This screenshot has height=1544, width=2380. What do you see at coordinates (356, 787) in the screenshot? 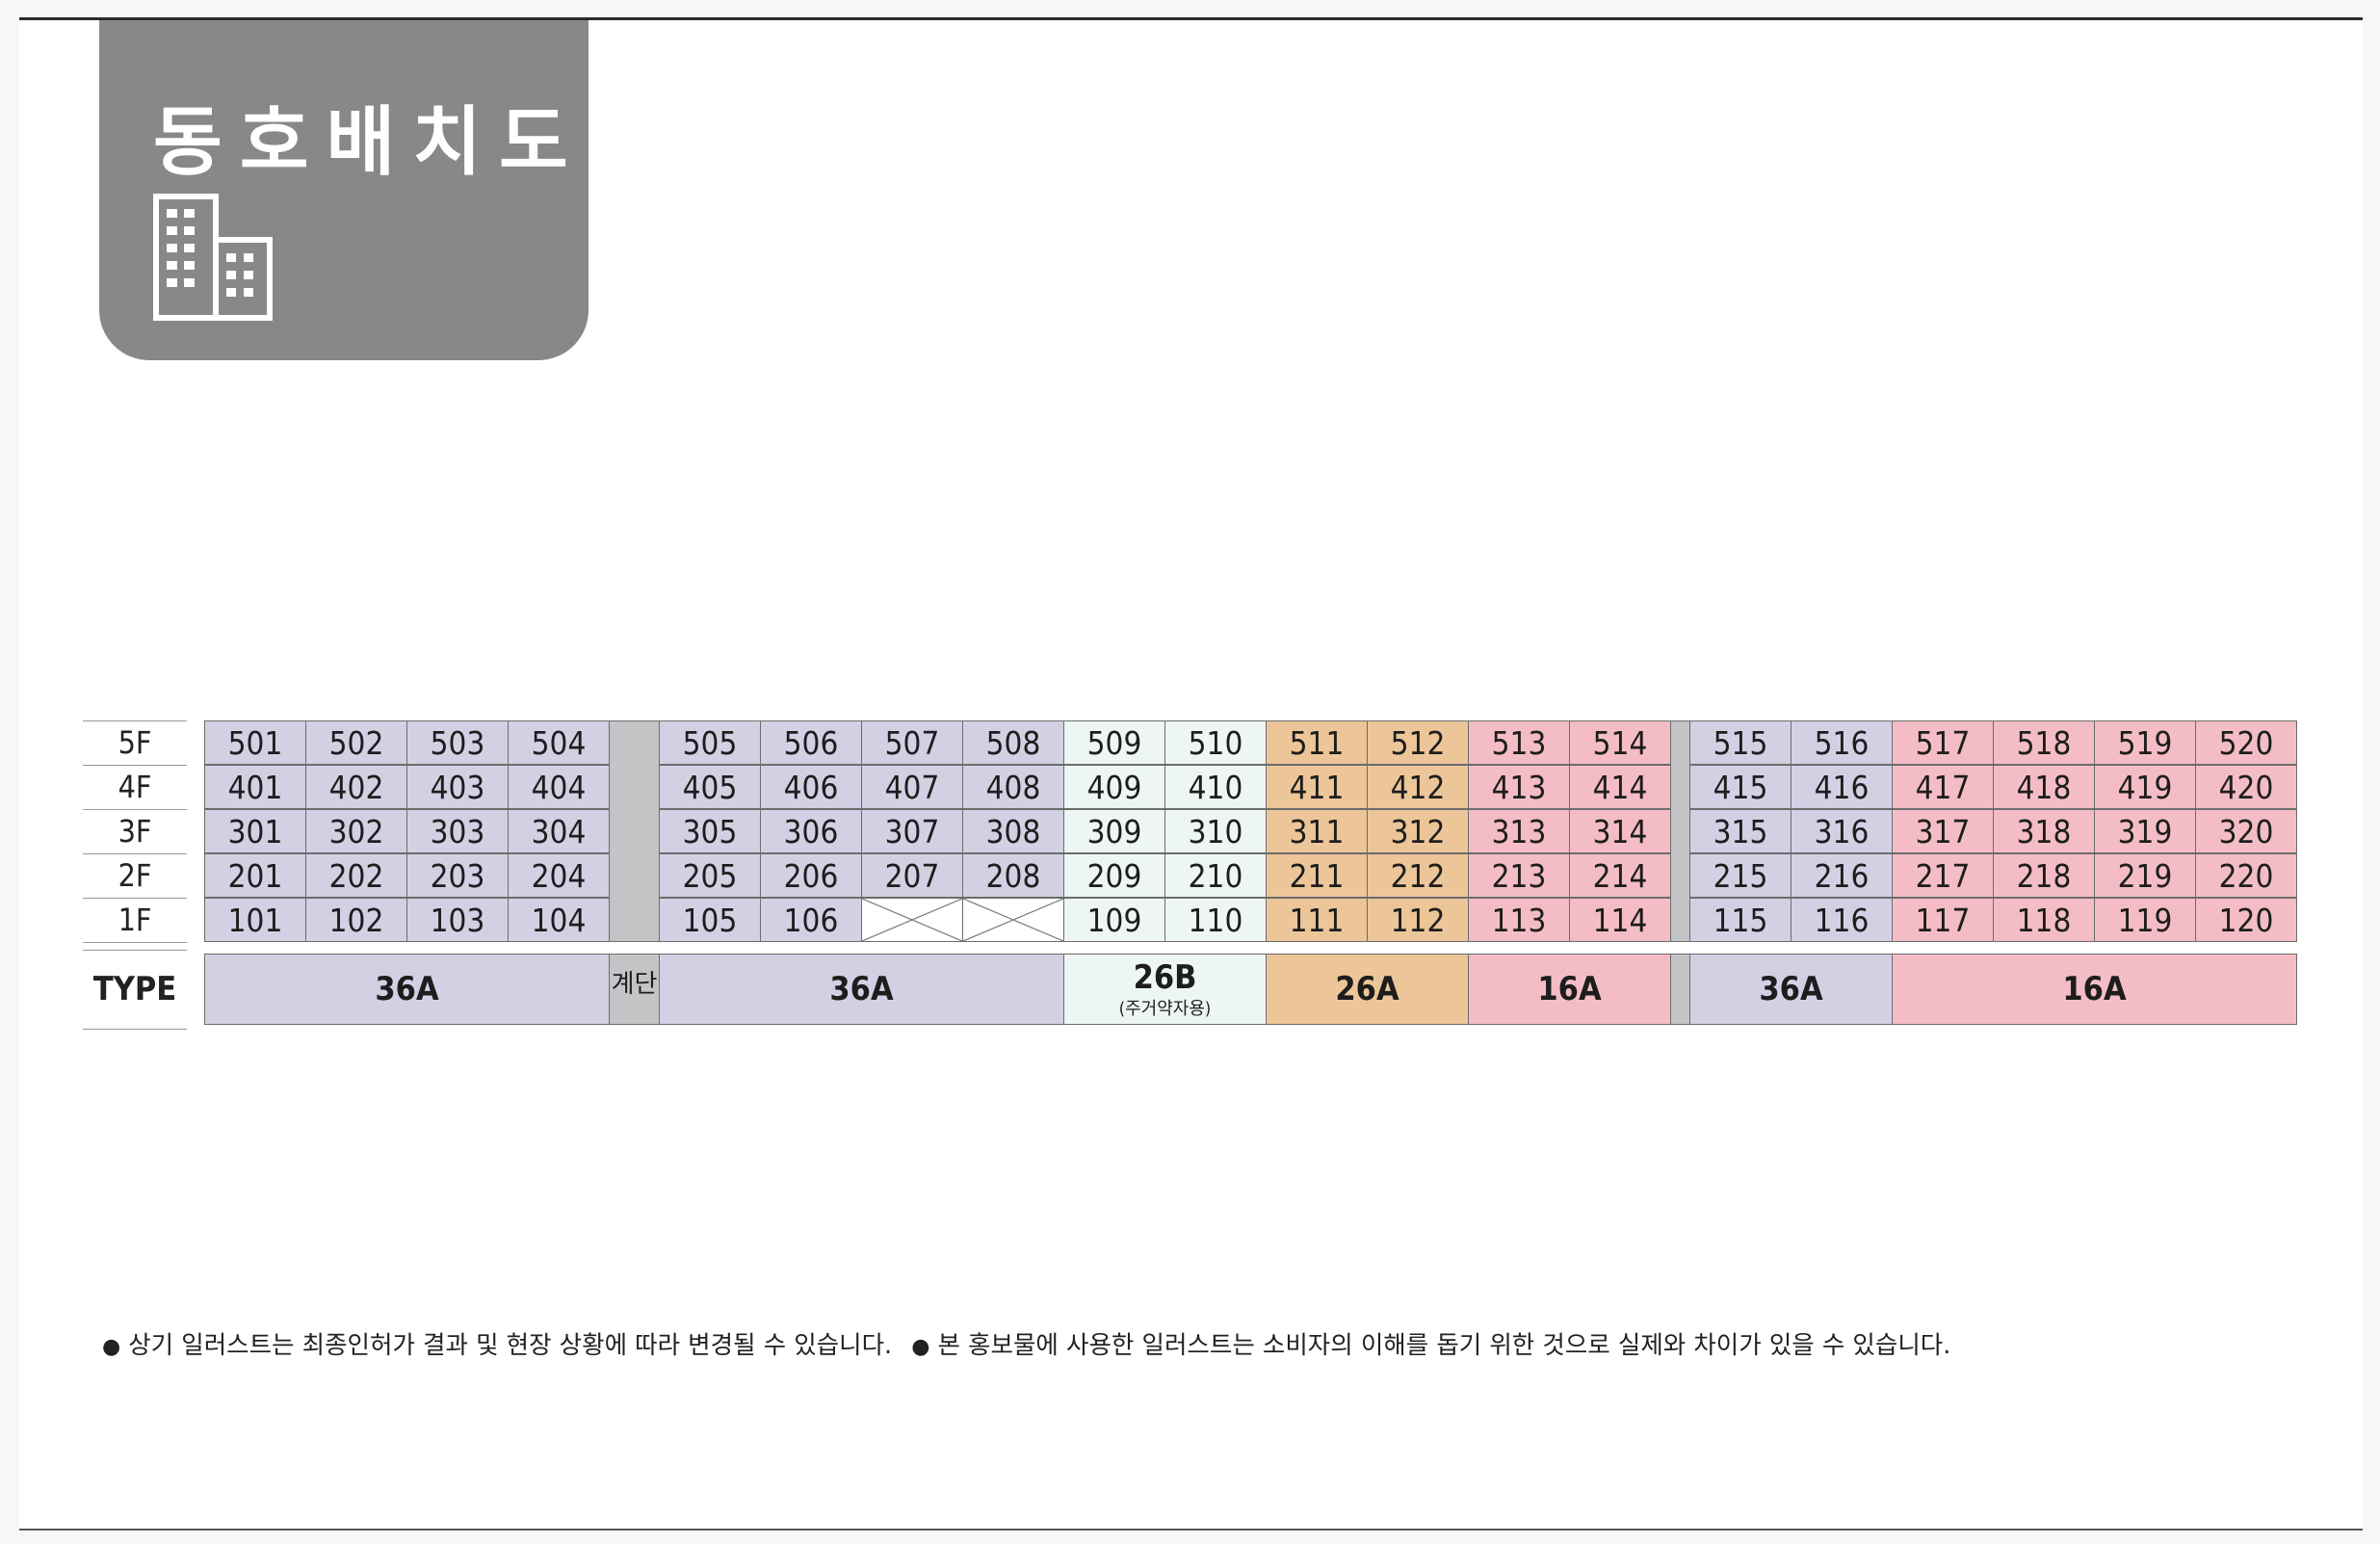
I see `unit-cell-402: 402` at bounding box center [356, 787].